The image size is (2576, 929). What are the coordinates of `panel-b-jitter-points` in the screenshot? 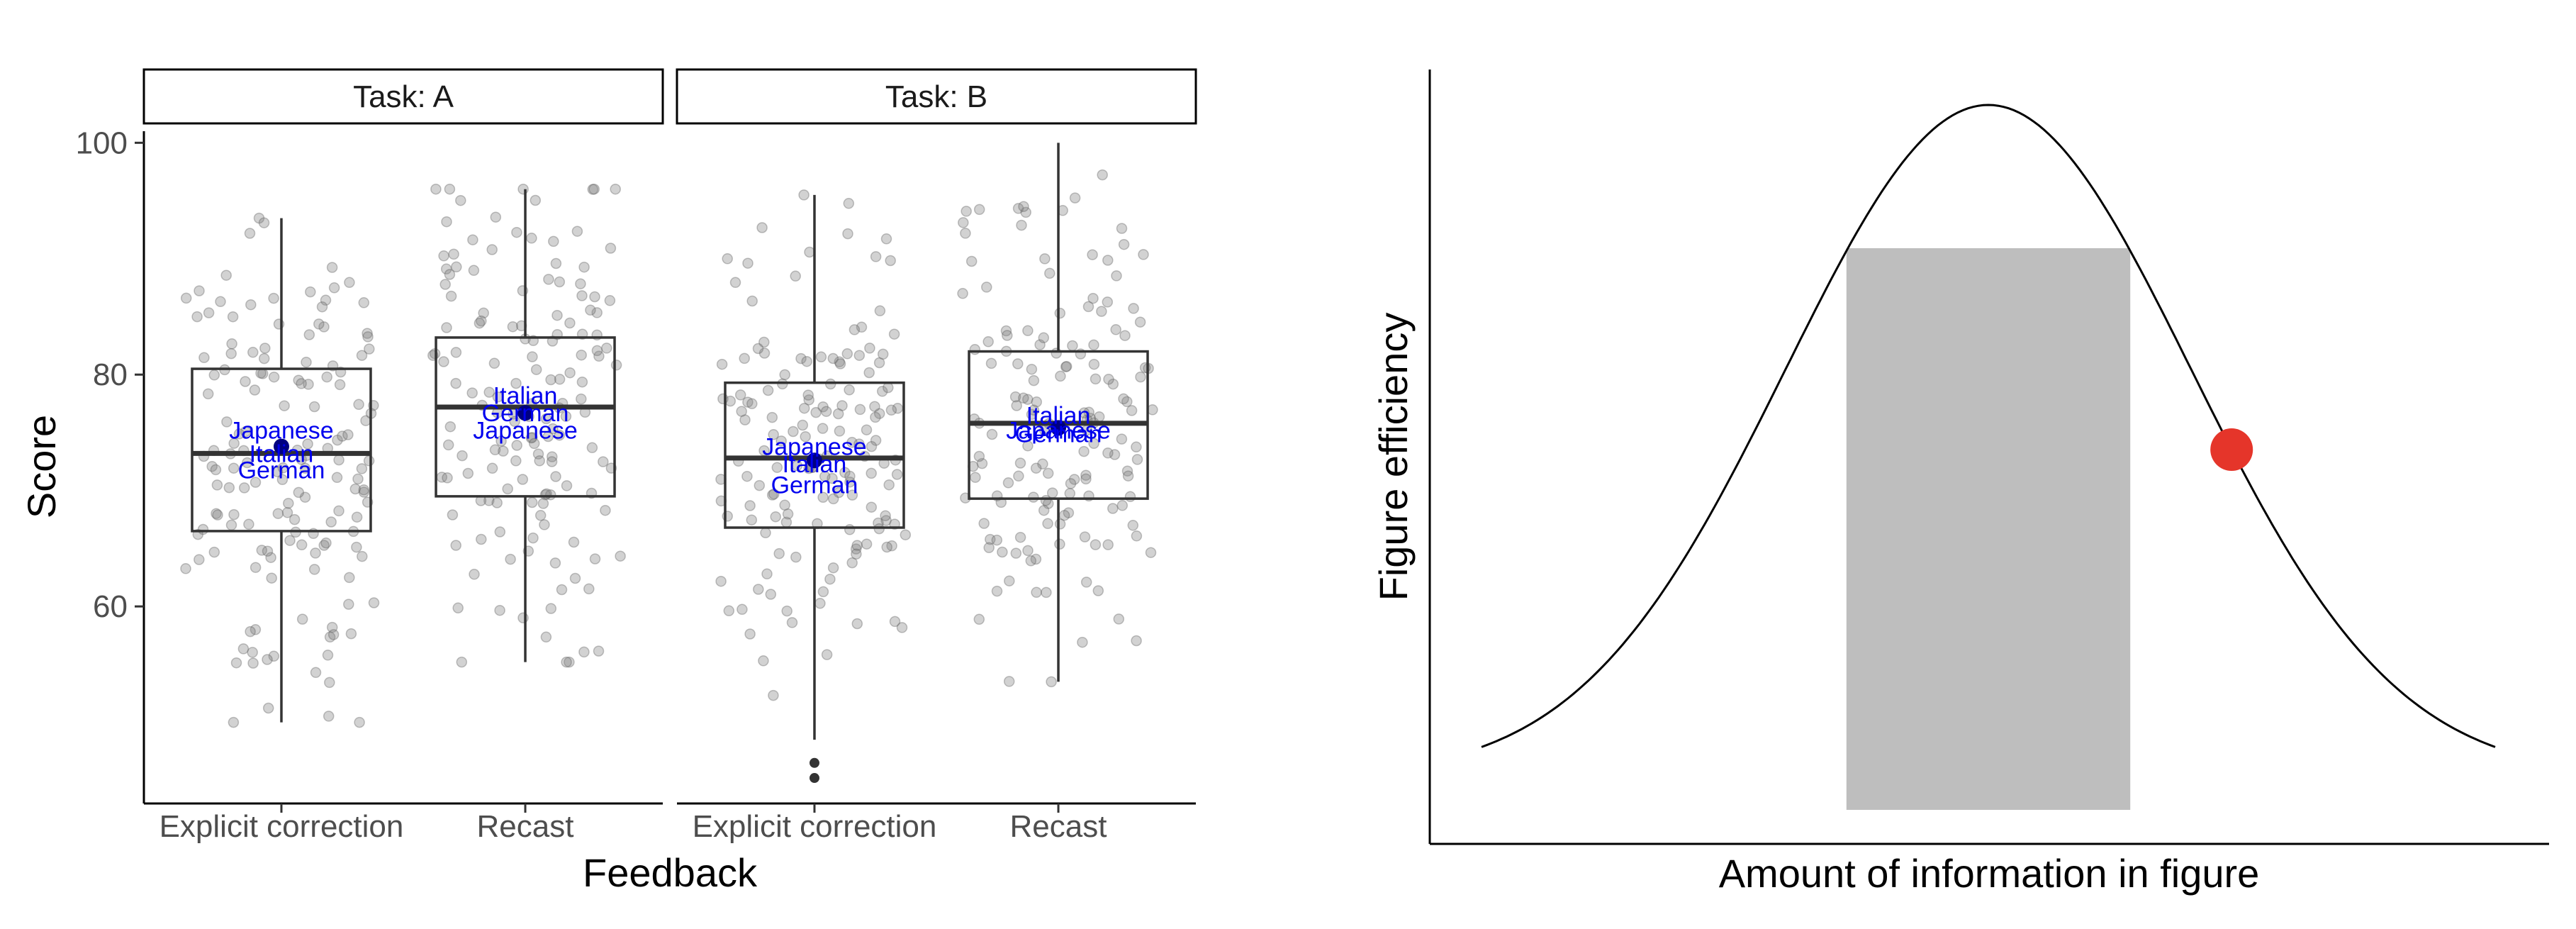 It's located at (937, 435).